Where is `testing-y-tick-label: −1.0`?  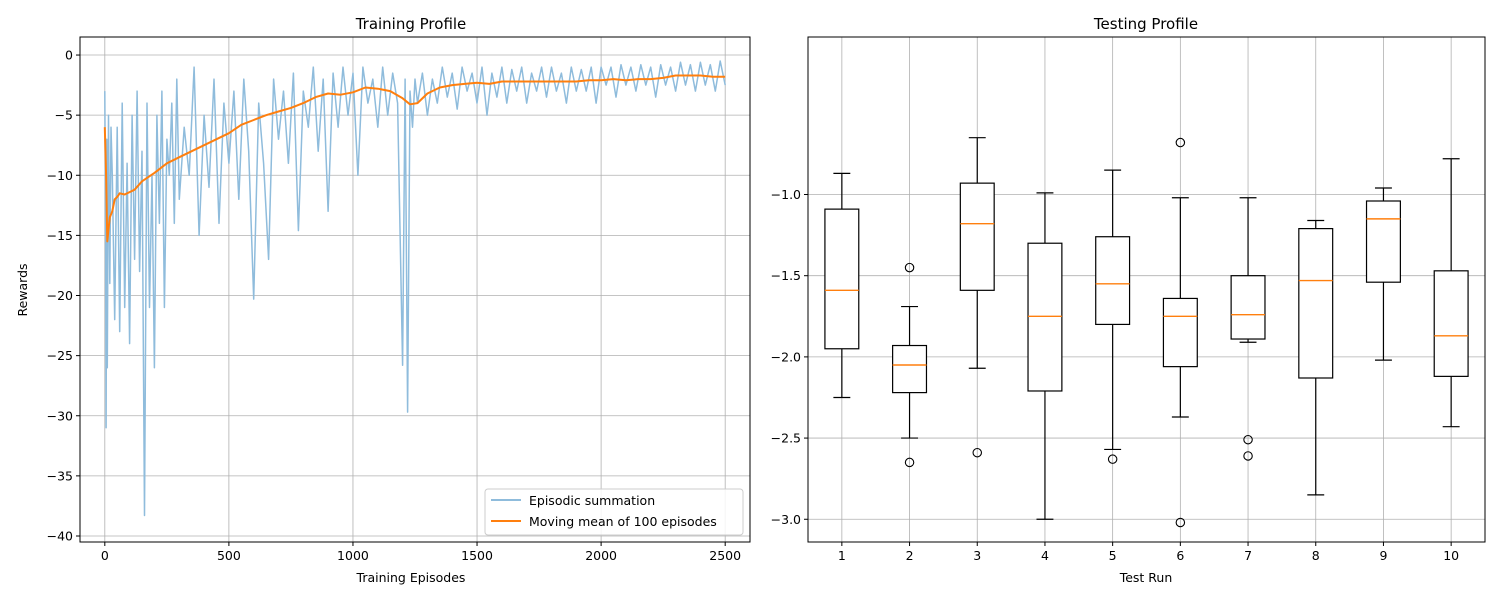 testing-y-tick-label: −1.0 is located at coordinates (786, 194).